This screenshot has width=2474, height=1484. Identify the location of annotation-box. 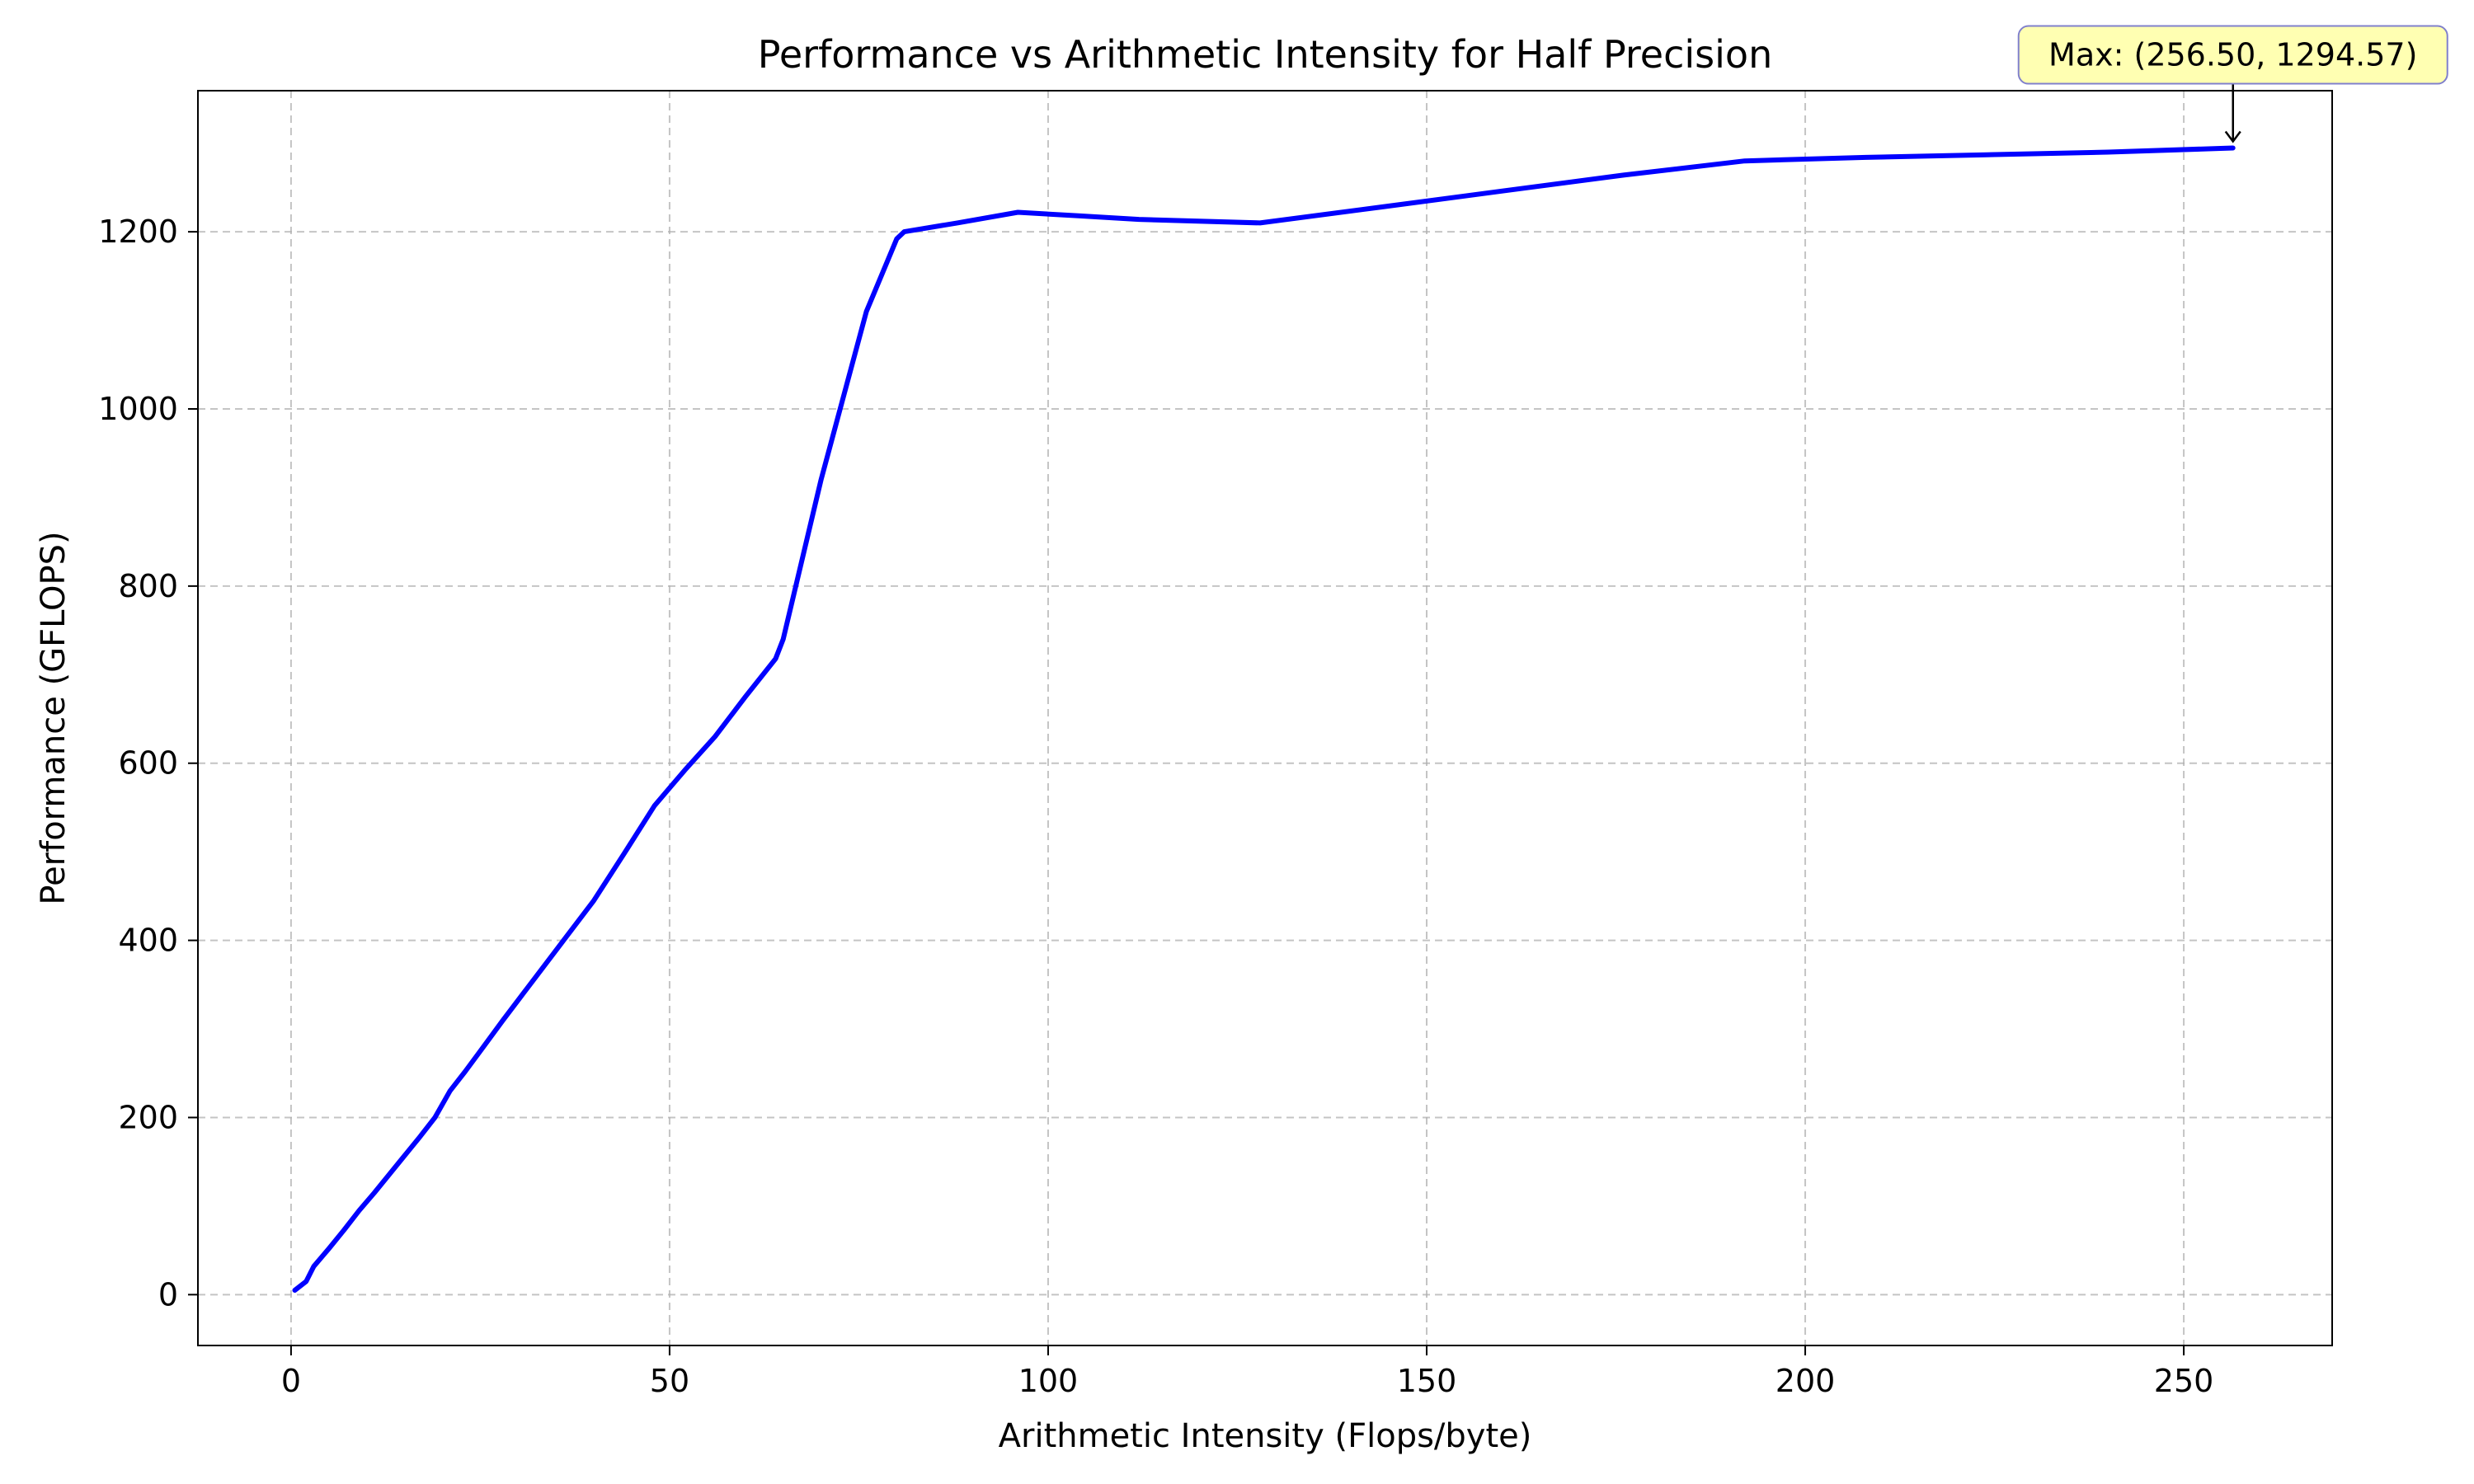
(2232, 55).